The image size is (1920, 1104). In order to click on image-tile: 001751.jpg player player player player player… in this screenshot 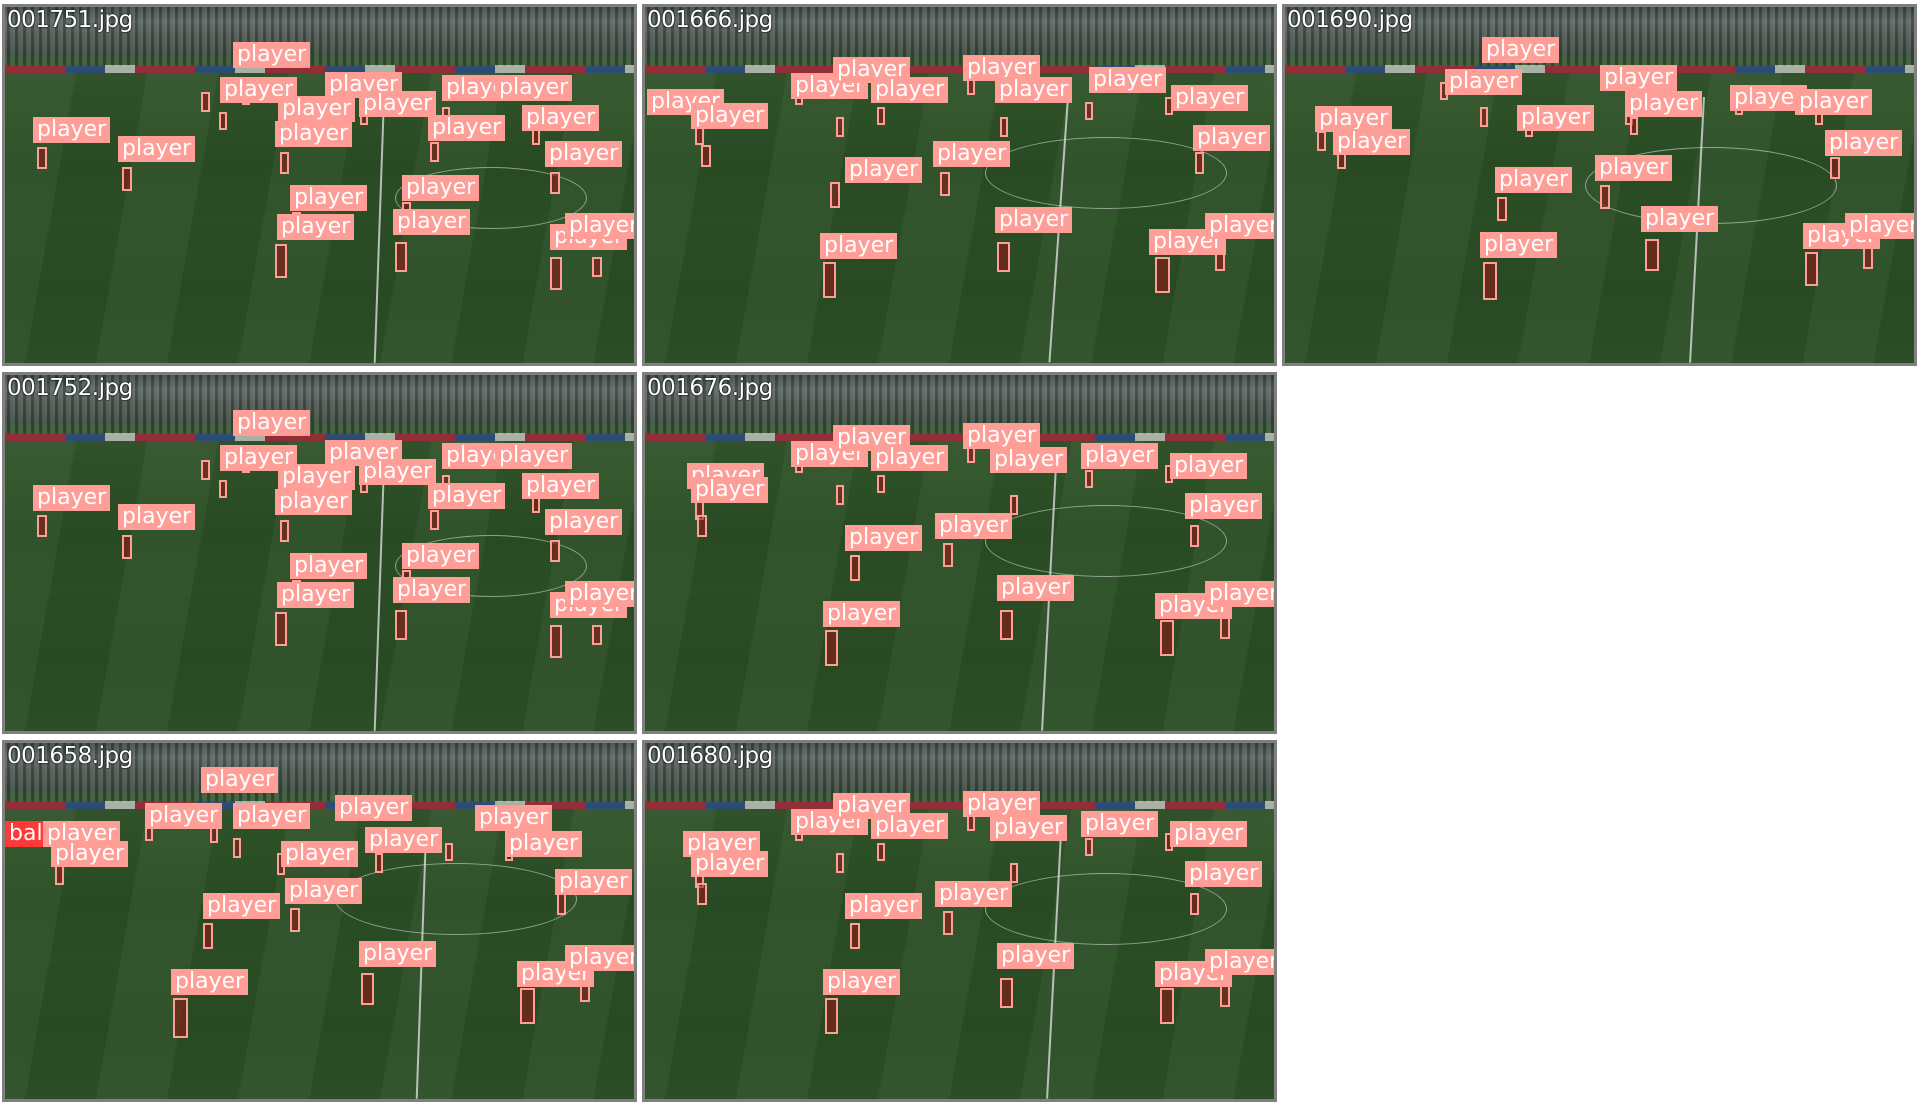, I will do `click(319, 185)`.